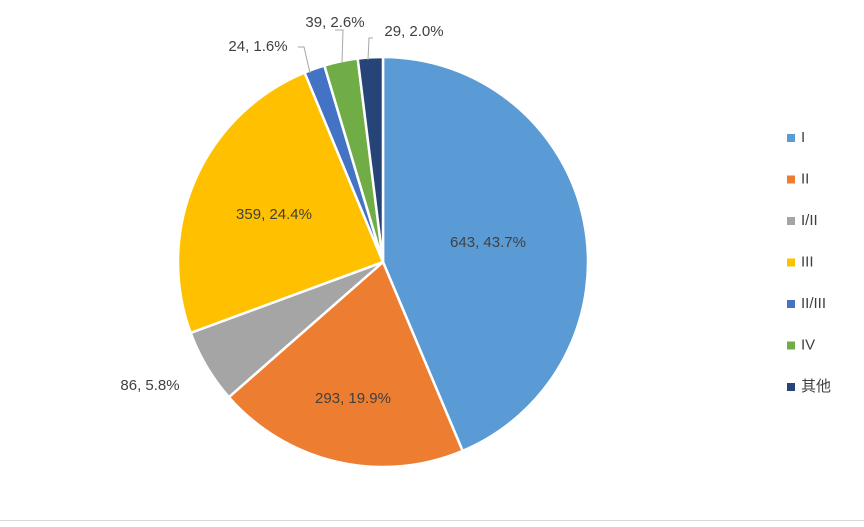  Describe the element at coordinates (334, 22) in the screenshot. I see `data-label-5: 39, 2.6%` at that location.